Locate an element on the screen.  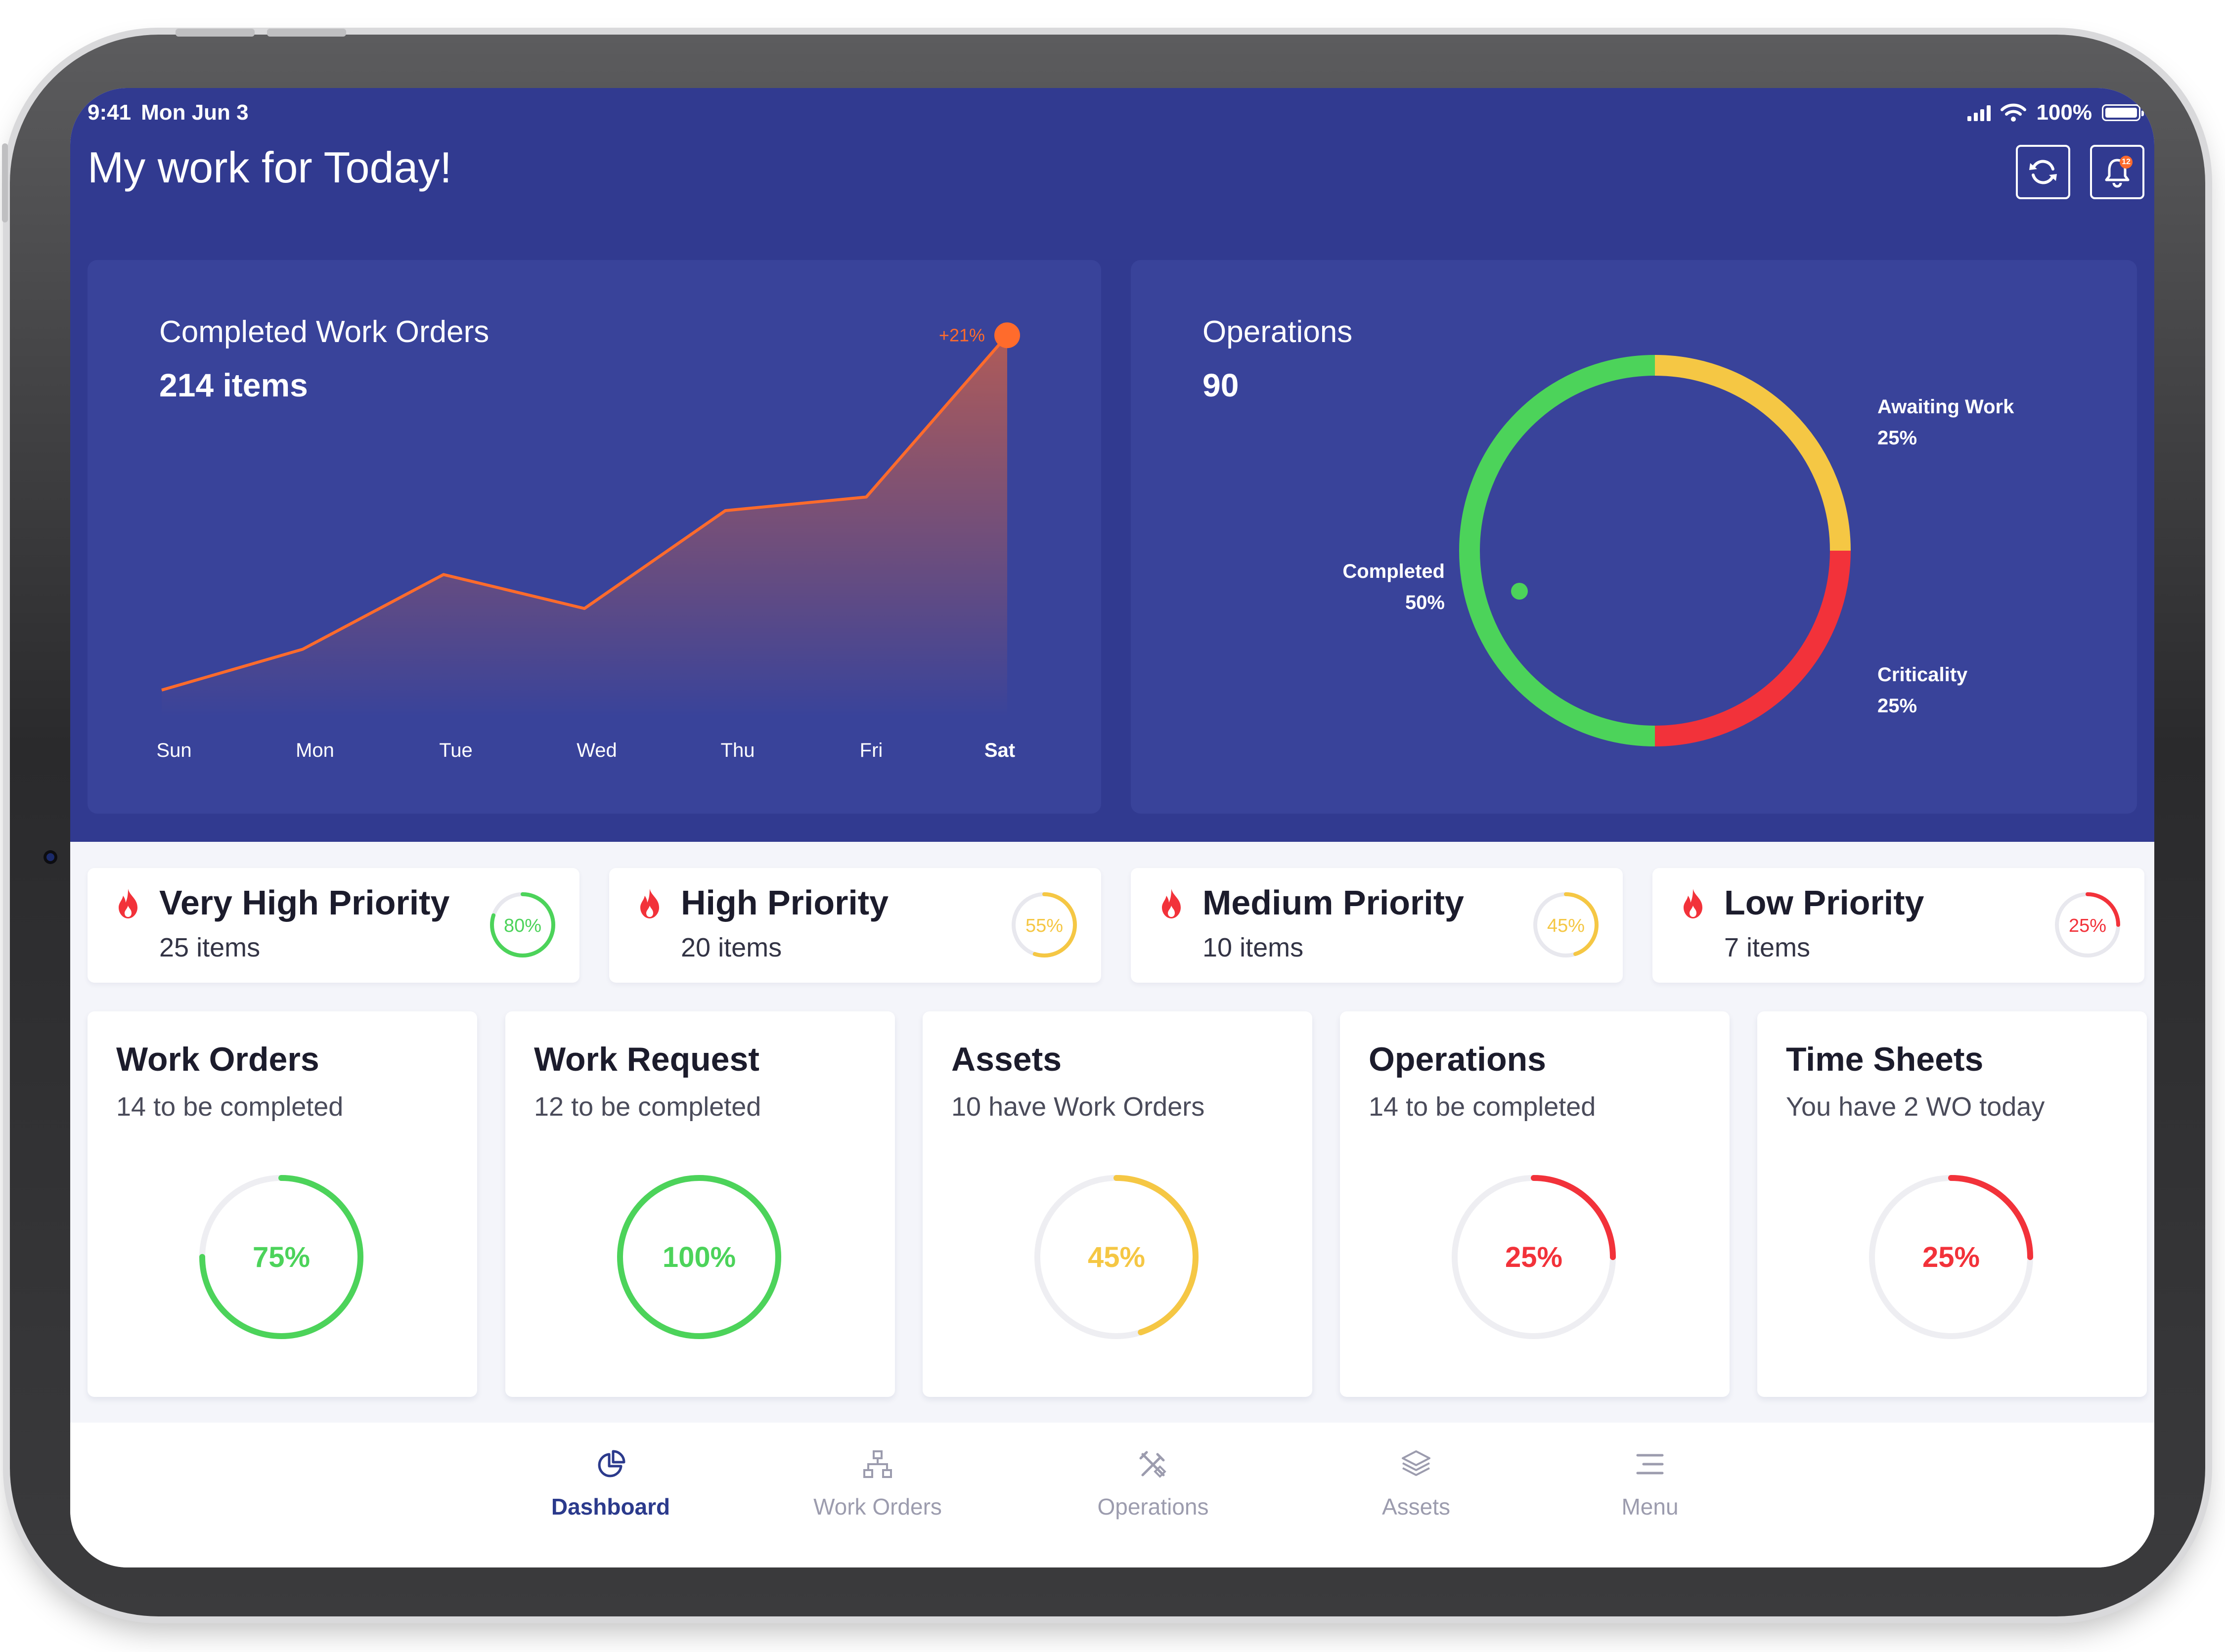
card-value: 90 is located at coordinates (1220, 385).